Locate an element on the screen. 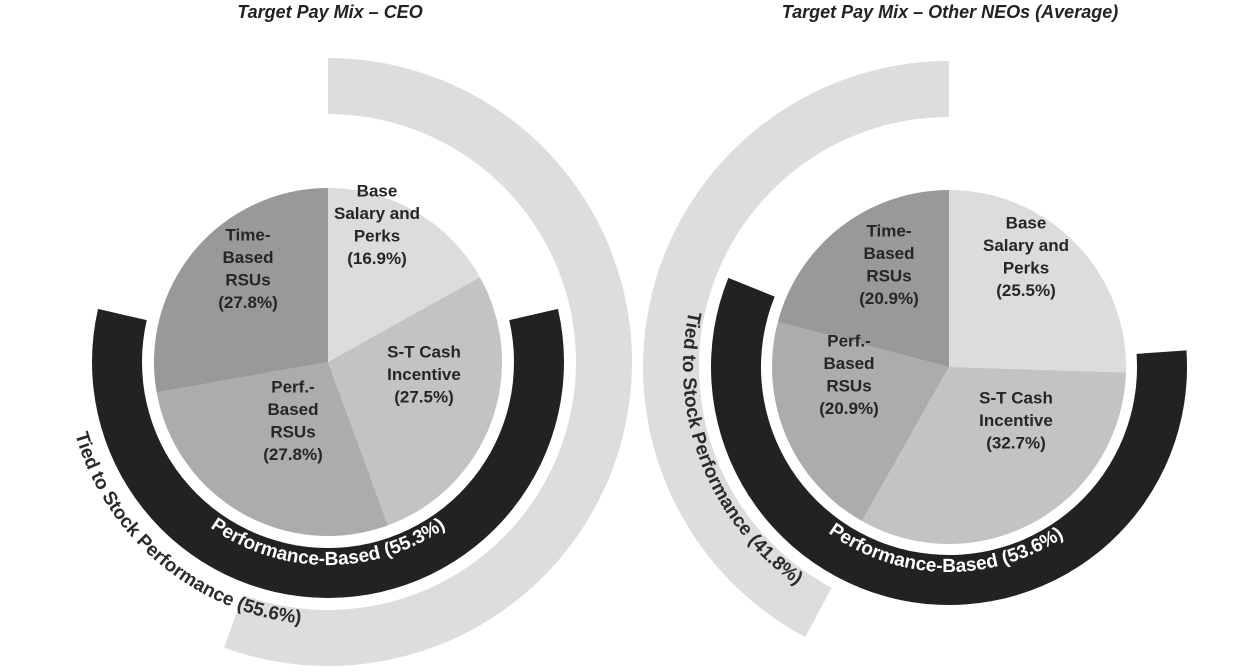 The height and width of the screenshot is (672, 1256). chart-title-ceo: Target Pay Mix – CEO is located at coordinates (330, 12).